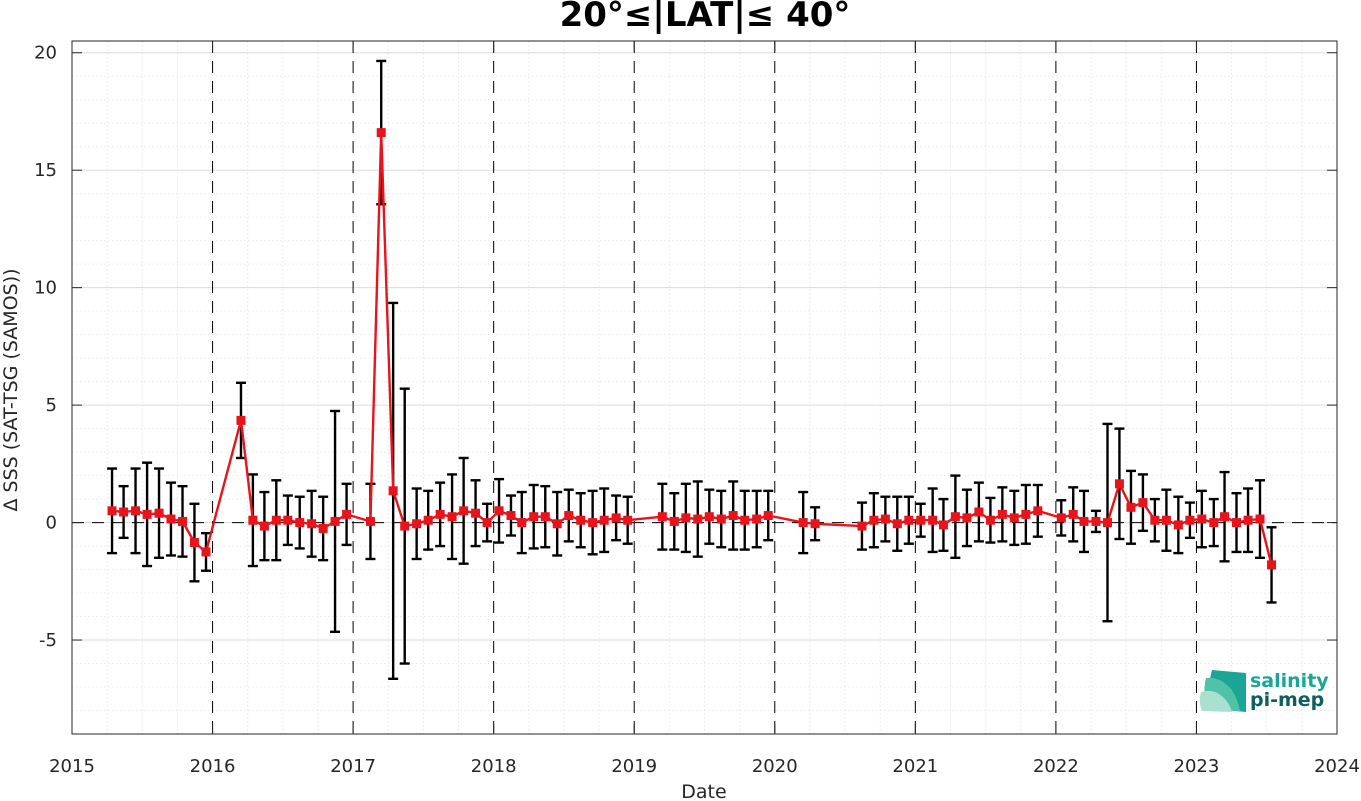 The width and height of the screenshot is (1361, 801). Describe the element at coordinates (11, 389) in the screenshot. I see `y-axis-label: Δ SSS (SAT-TSG (SAMOS))` at that location.